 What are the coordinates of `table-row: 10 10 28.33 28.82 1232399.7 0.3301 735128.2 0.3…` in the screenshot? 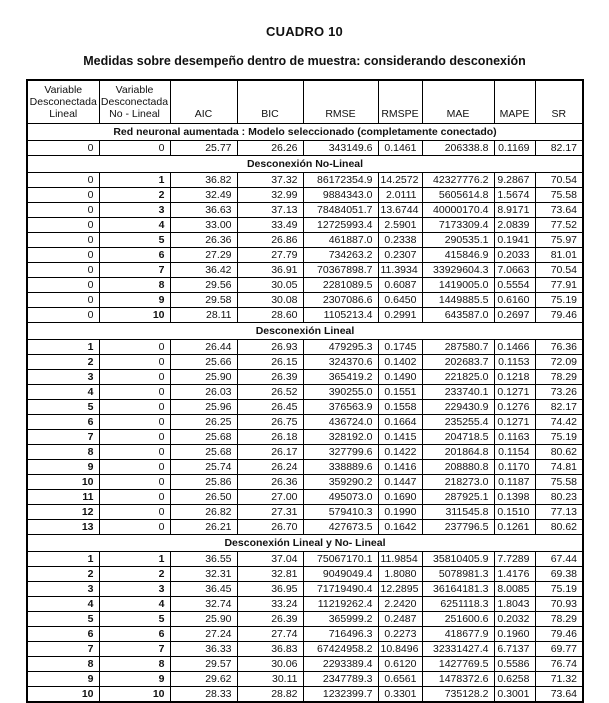 It's located at (305, 694).